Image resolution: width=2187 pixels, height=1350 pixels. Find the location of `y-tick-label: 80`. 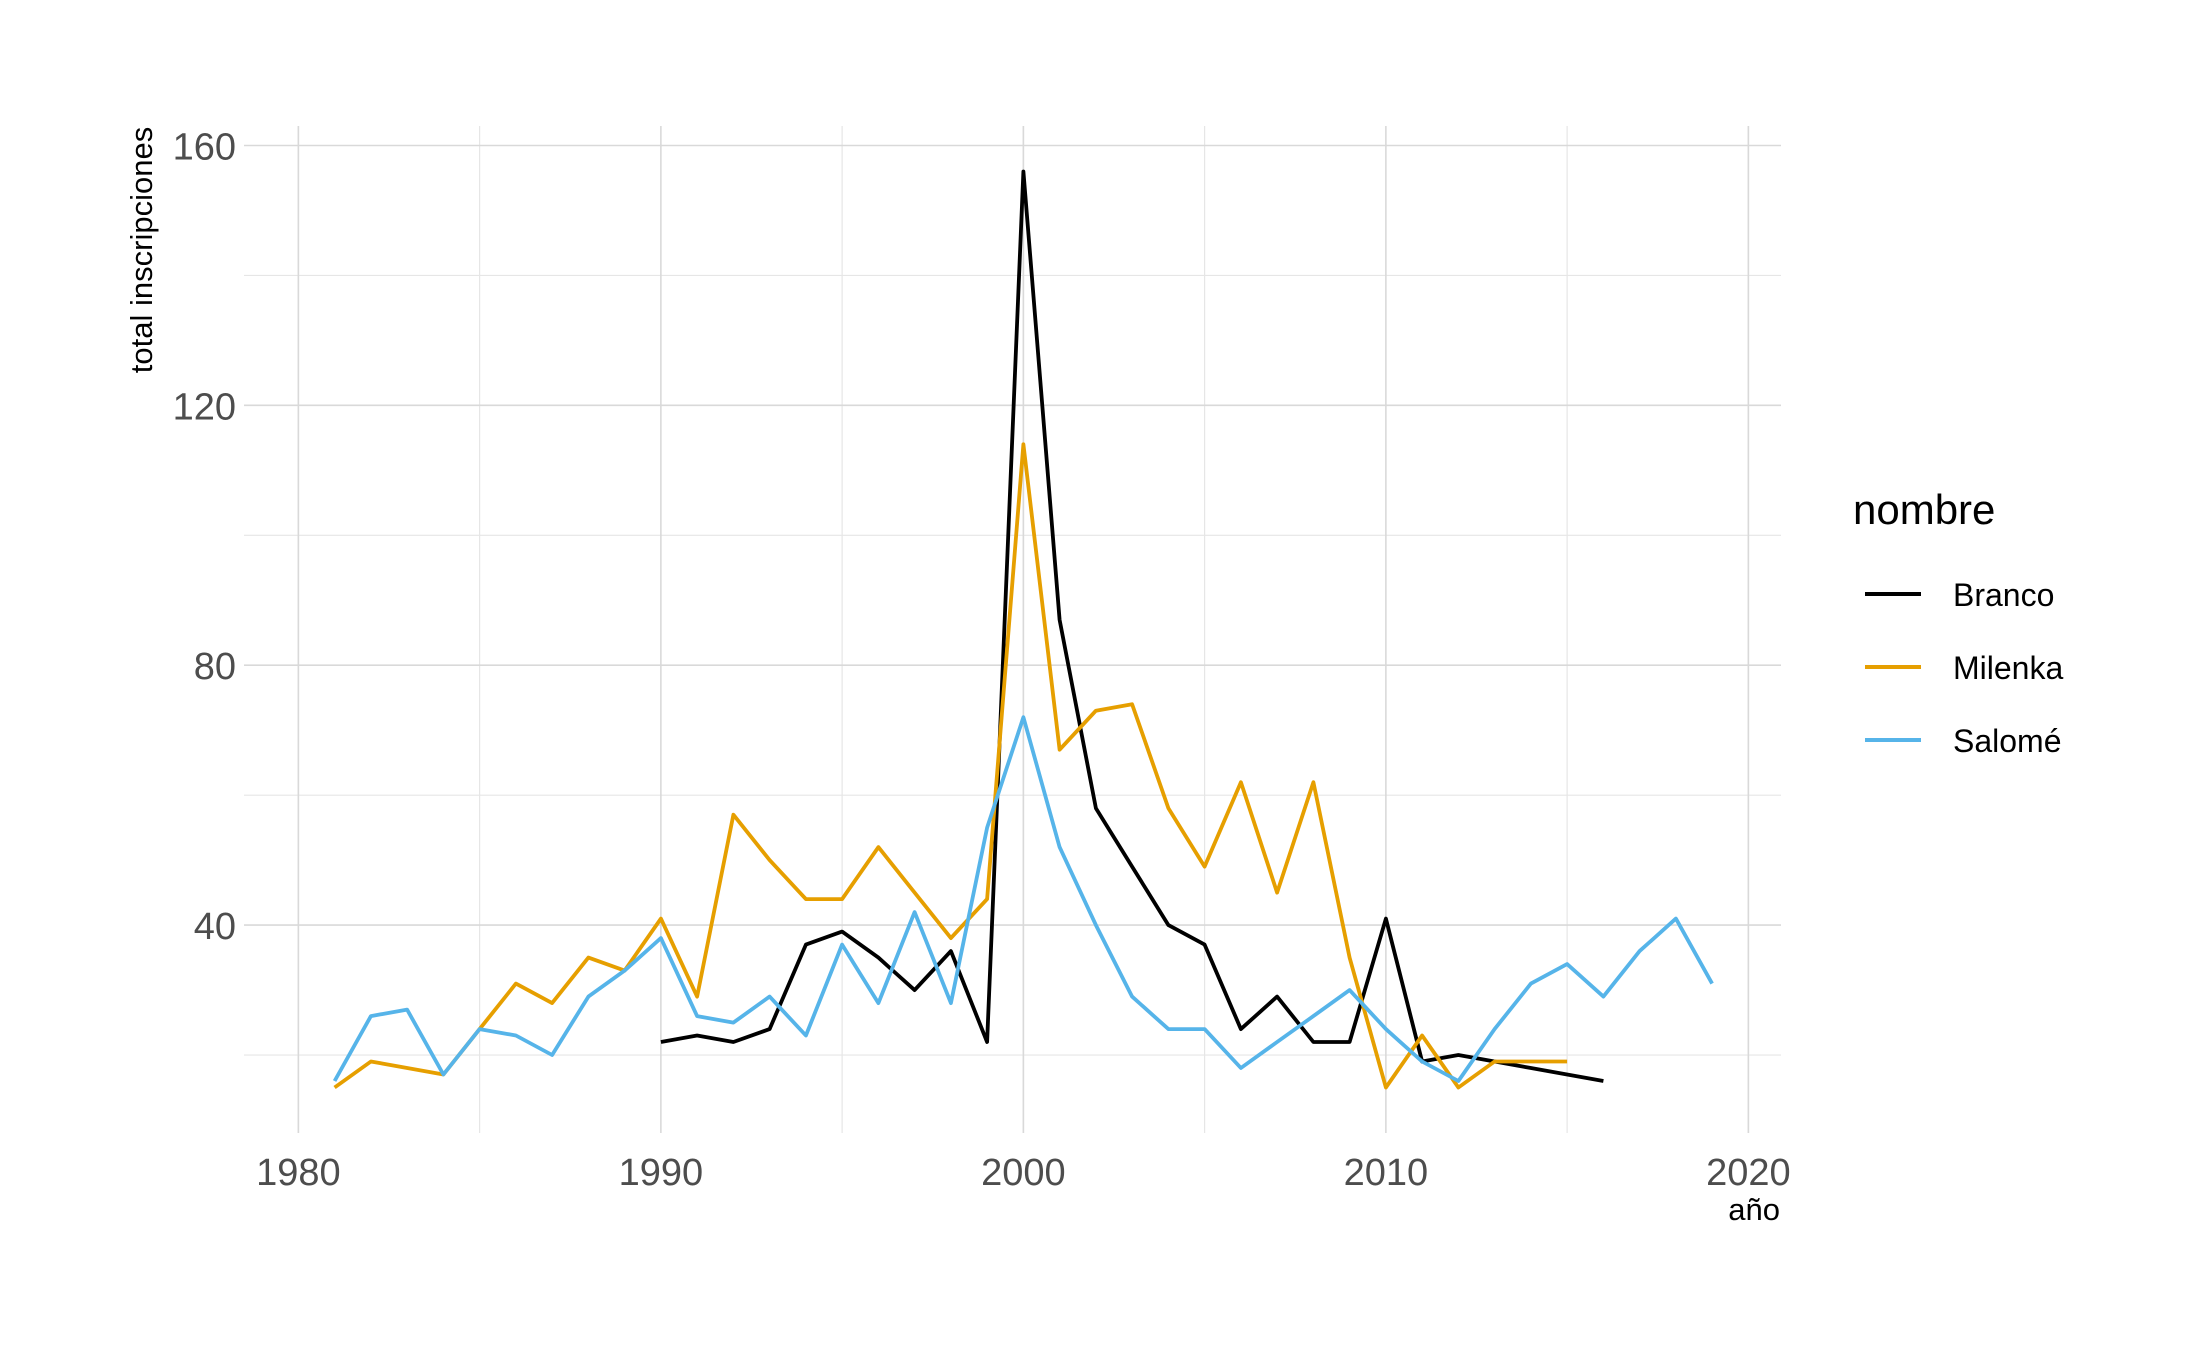

y-tick-label: 80 is located at coordinates (215, 667).